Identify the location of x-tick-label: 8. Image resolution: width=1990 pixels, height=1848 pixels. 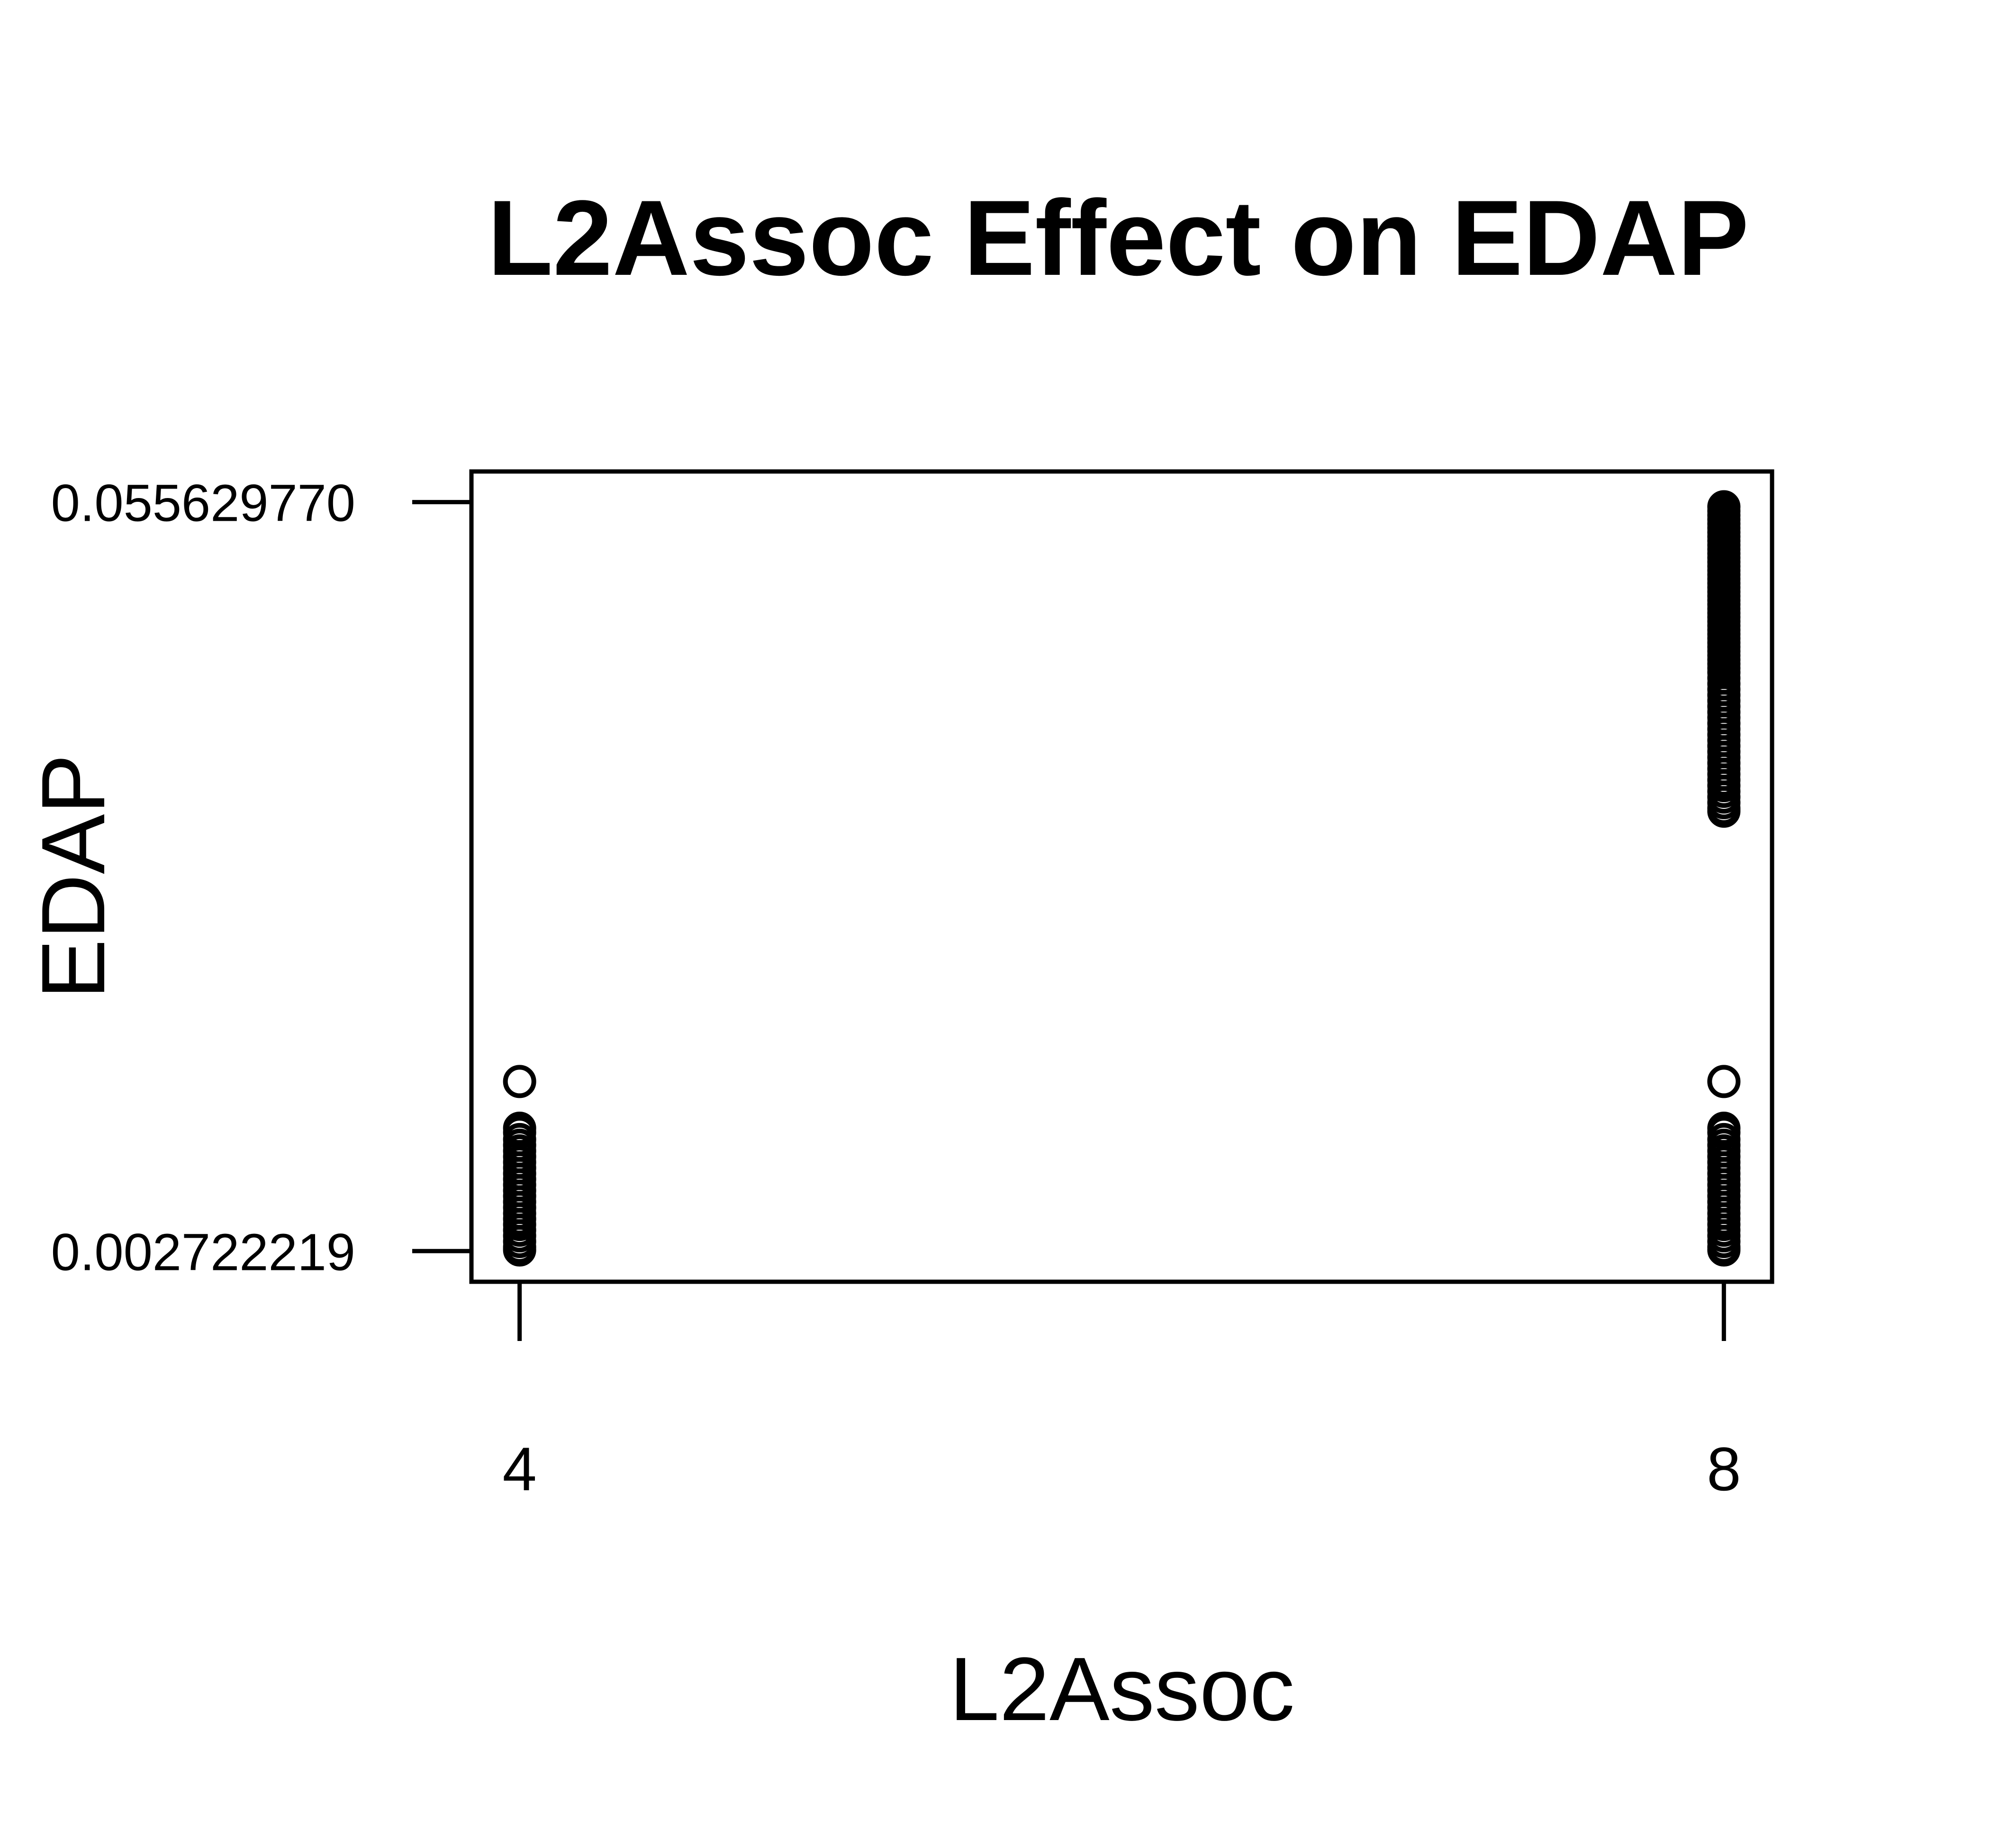
(1724, 1469).